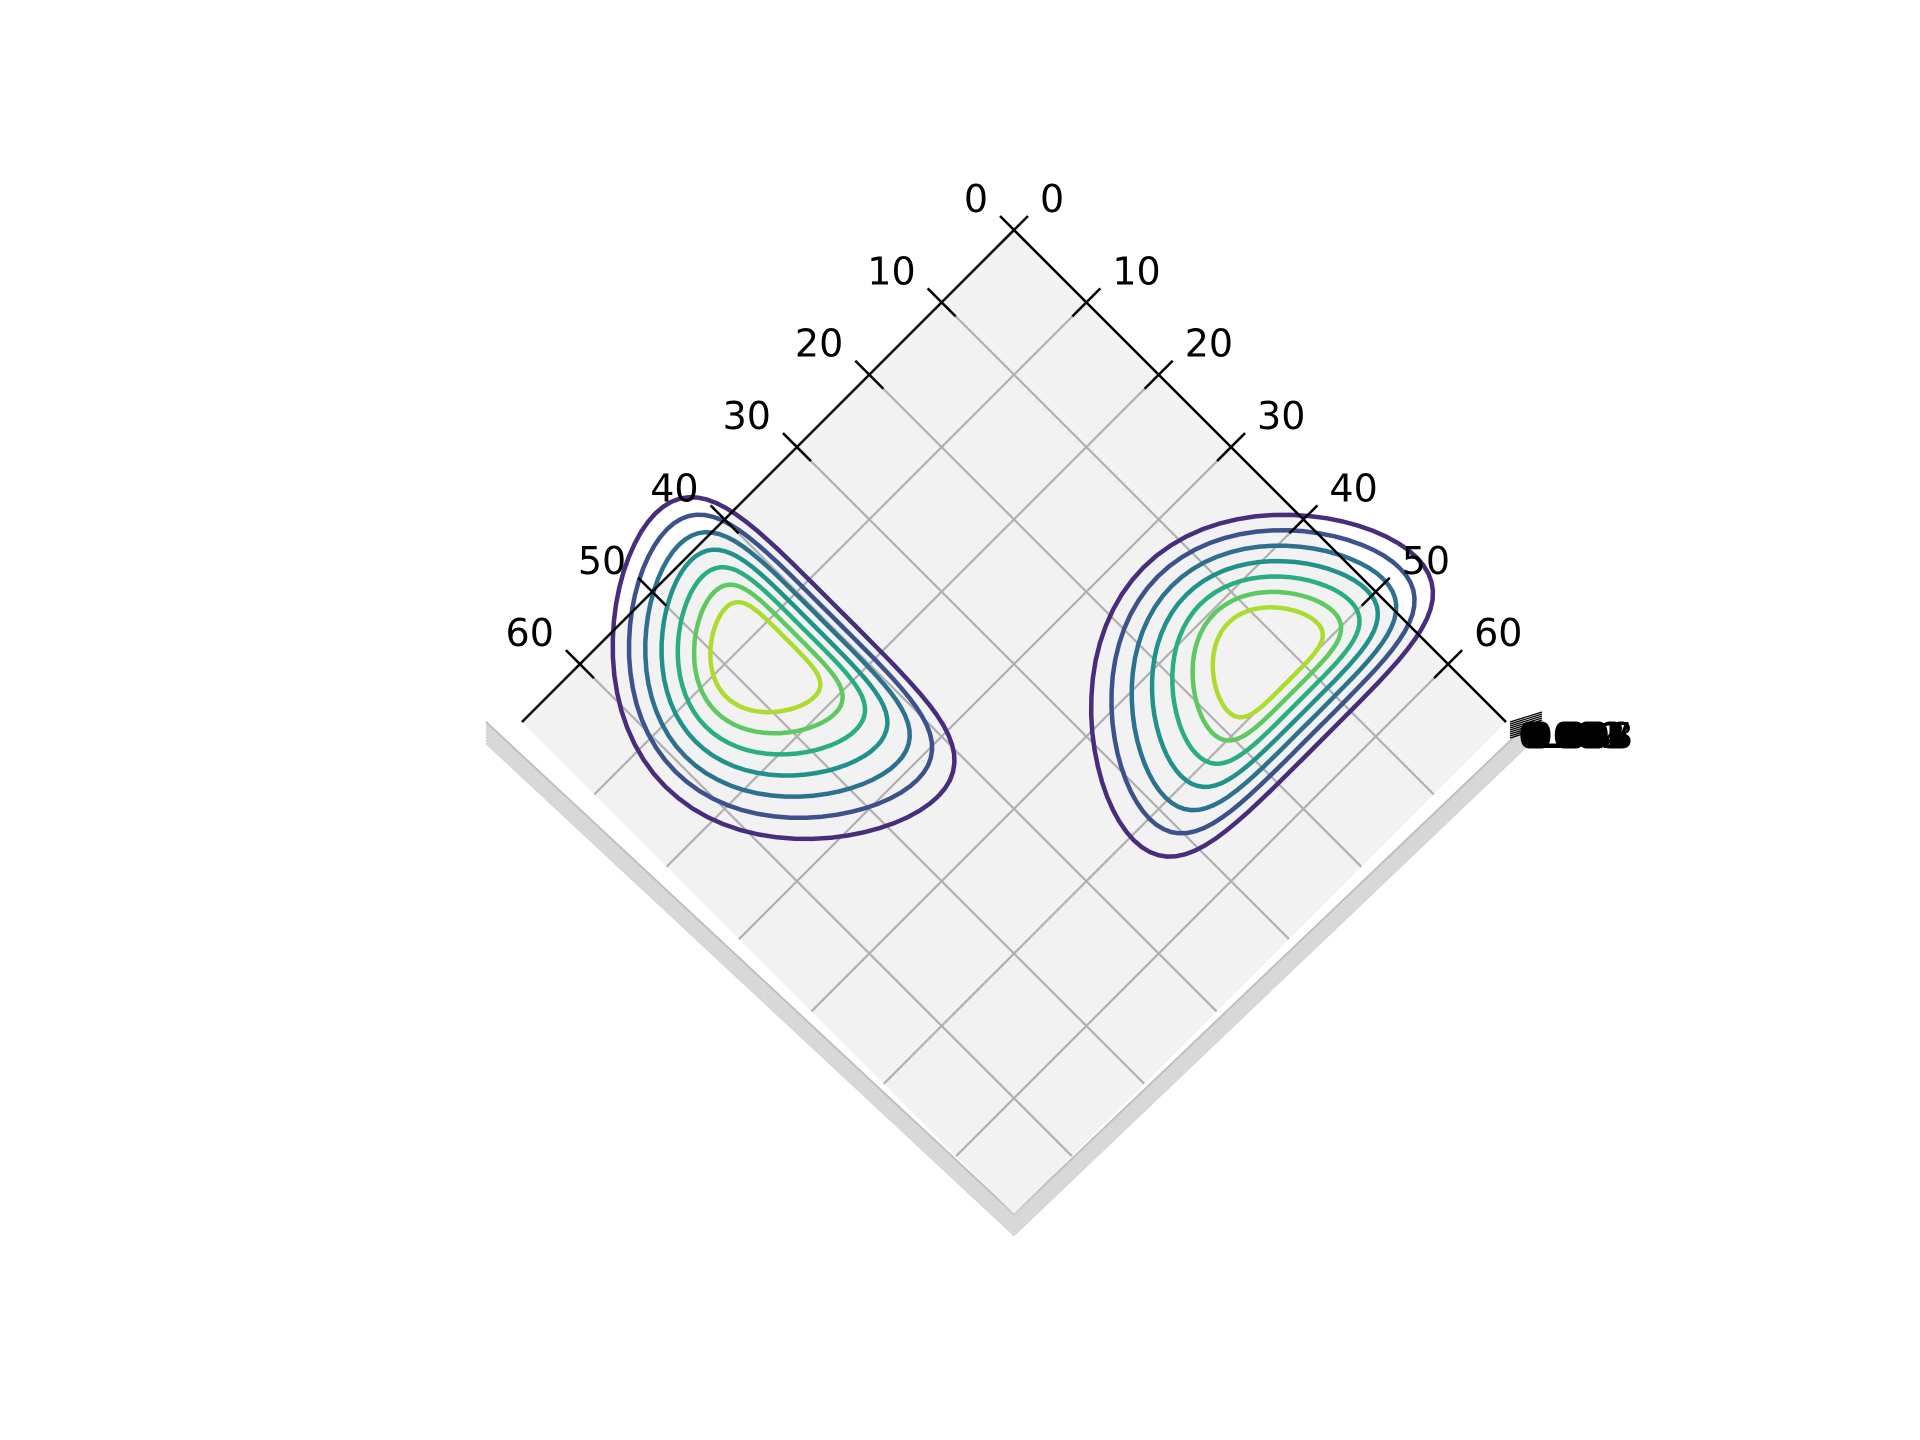 This screenshot has width=1920, height=1440. I want to click on left-axis, so click(768, 476).